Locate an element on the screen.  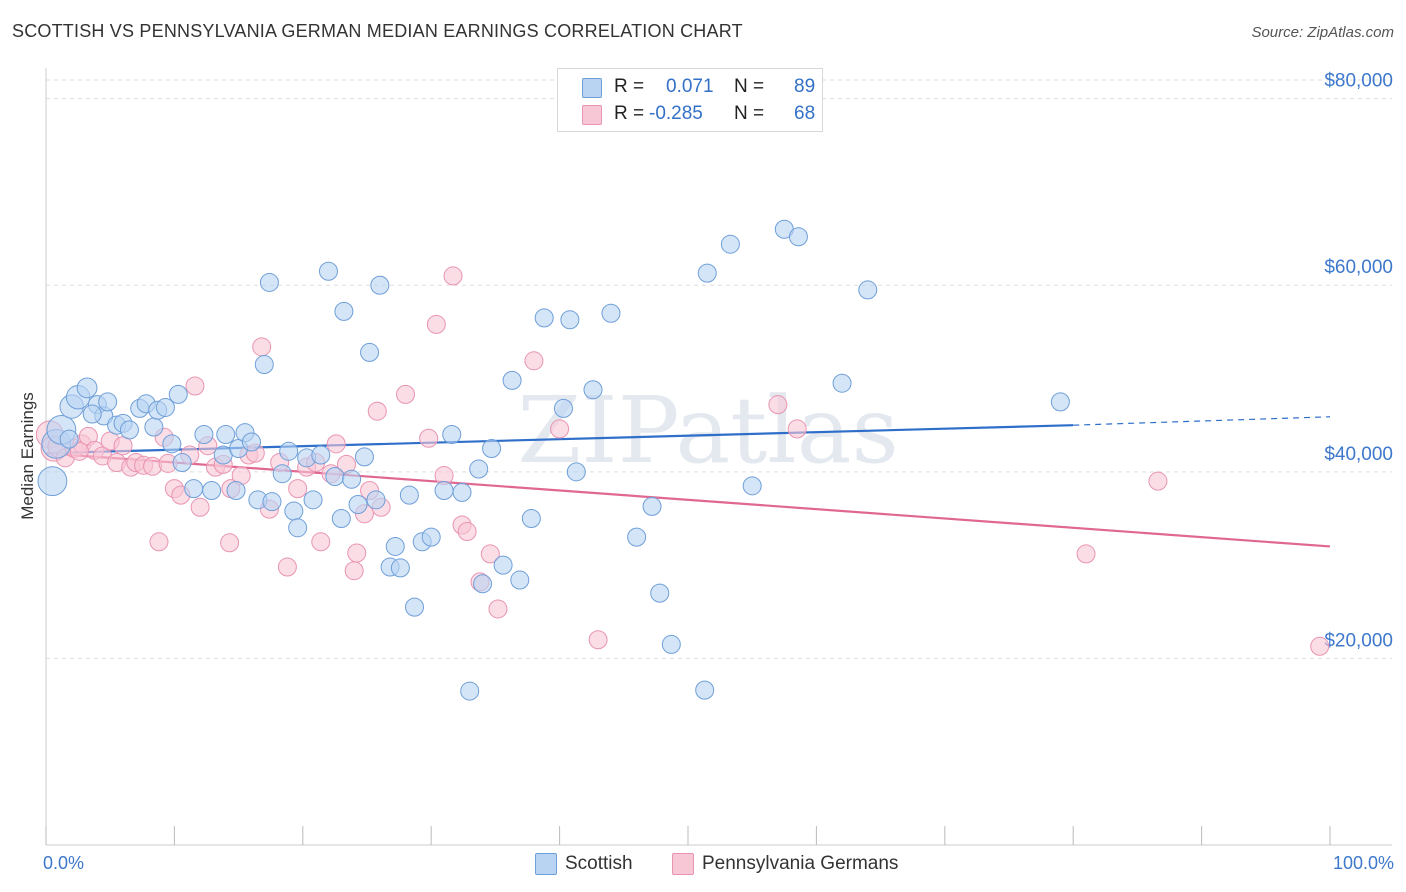
correlation-legend: R = 0.071 N = 89 R = -0.285 N = 68 is located at coordinates (690, 100).